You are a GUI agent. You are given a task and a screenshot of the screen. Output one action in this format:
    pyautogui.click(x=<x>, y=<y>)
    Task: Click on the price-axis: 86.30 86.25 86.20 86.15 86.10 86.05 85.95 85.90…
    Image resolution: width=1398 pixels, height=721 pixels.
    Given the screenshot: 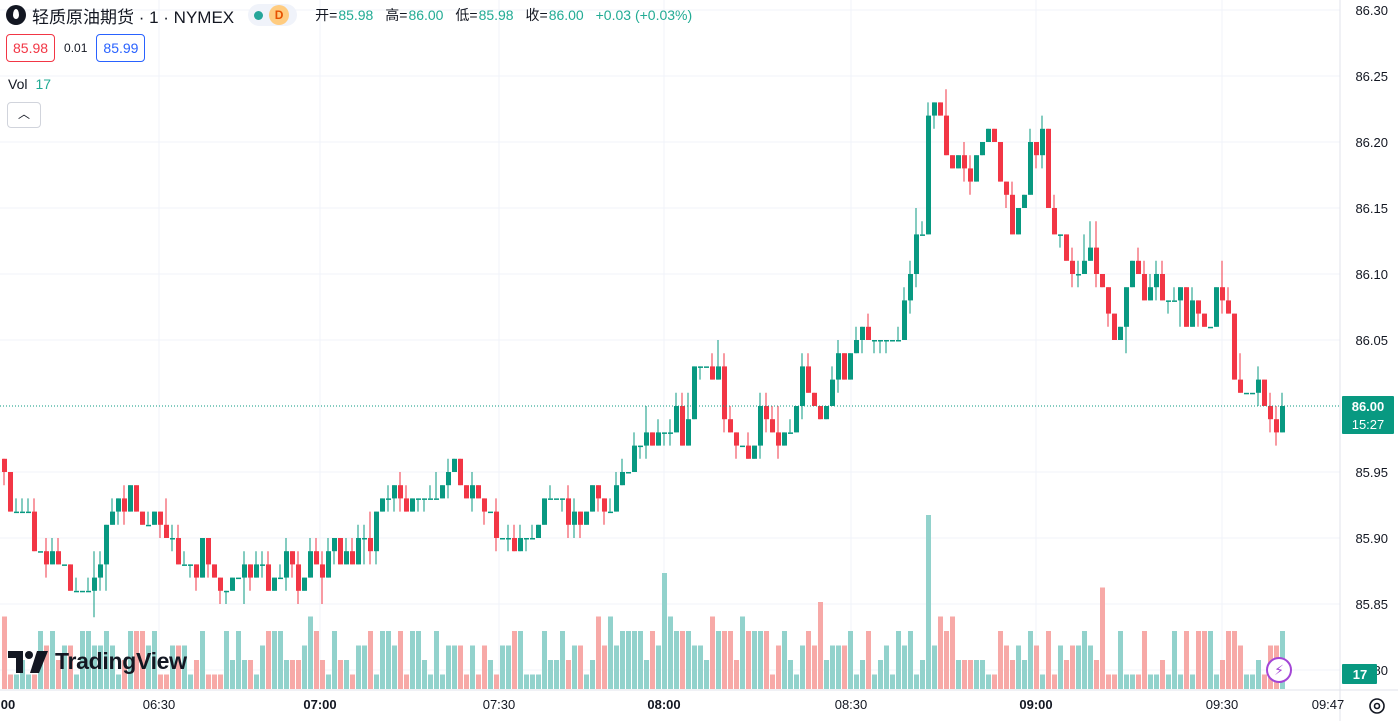 What is the action you would take?
    pyautogui.click(x=1363, y=360)
    